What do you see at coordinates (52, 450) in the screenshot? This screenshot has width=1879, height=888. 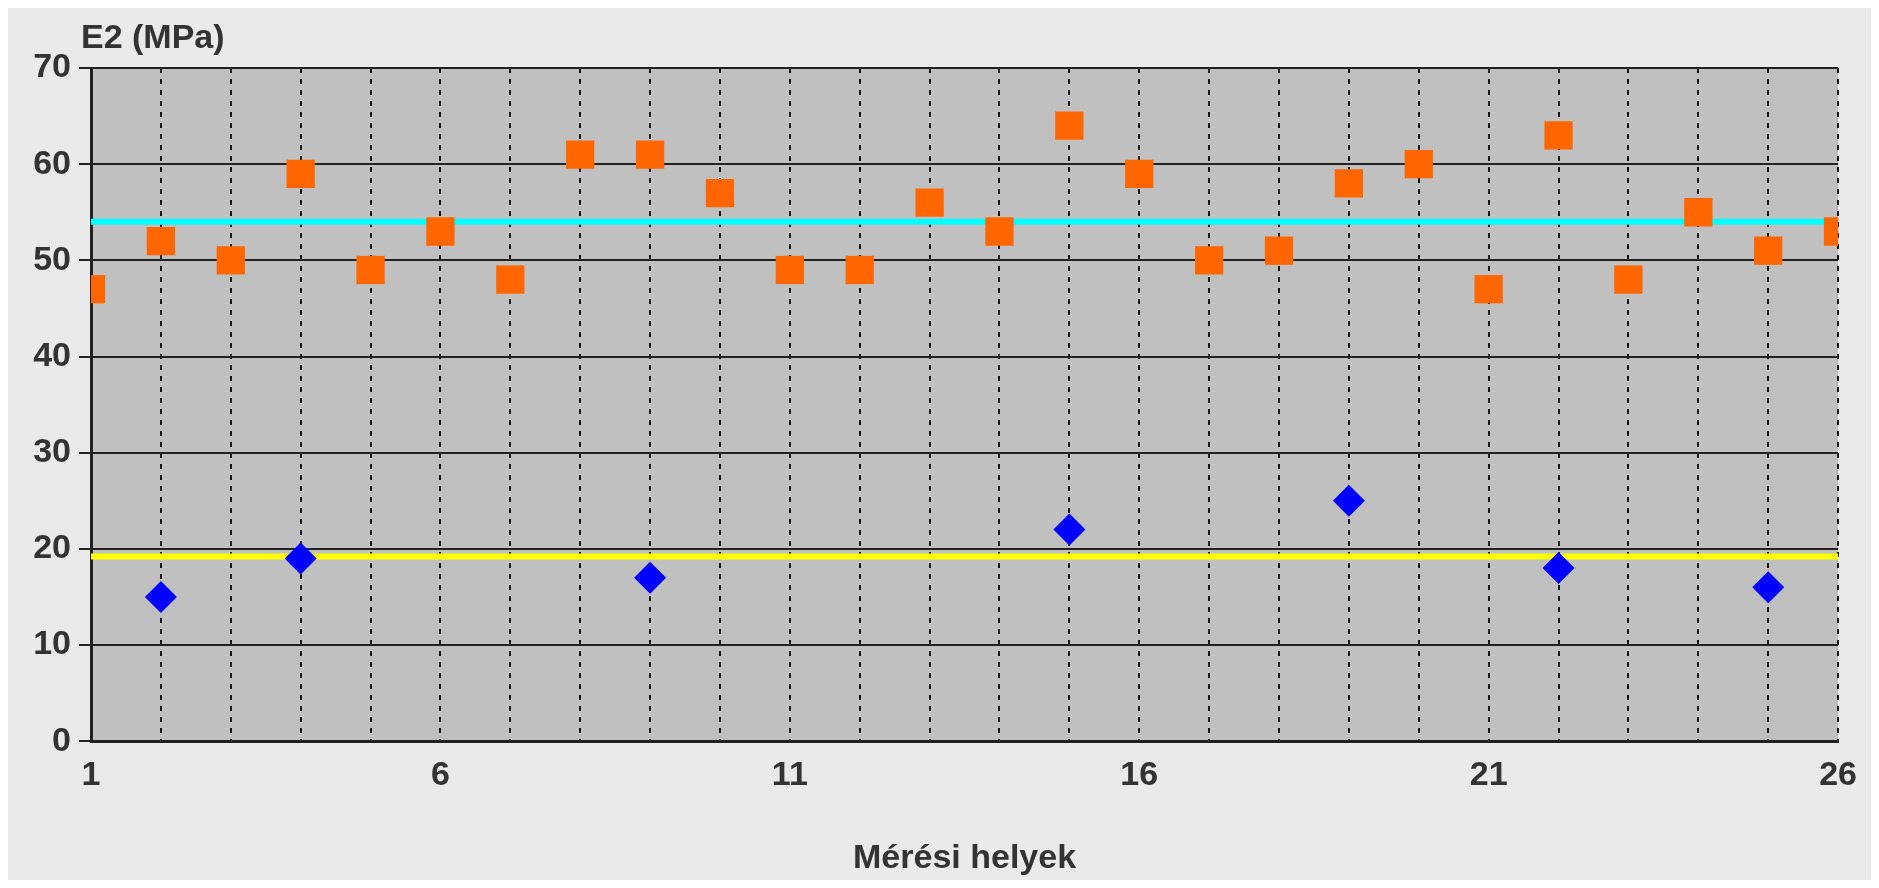 I see `y-tick-label: 30` at bounding box center [52, 450].